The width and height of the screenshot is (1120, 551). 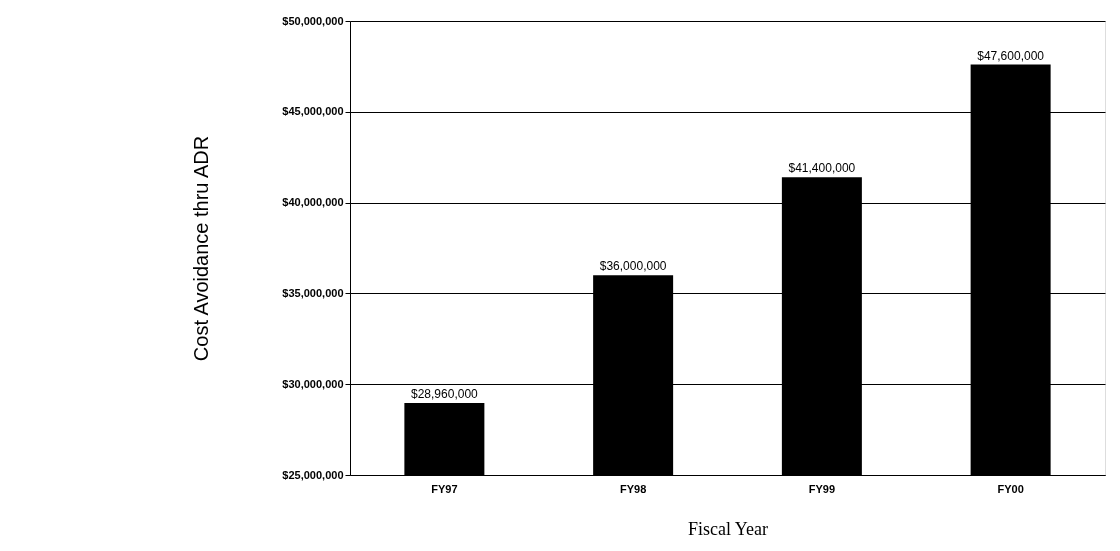 What do you see at coordinates (313, 474) in the screenshot?
I see `y-tick-label: $25,000,000` at bounding box center [313, 474].